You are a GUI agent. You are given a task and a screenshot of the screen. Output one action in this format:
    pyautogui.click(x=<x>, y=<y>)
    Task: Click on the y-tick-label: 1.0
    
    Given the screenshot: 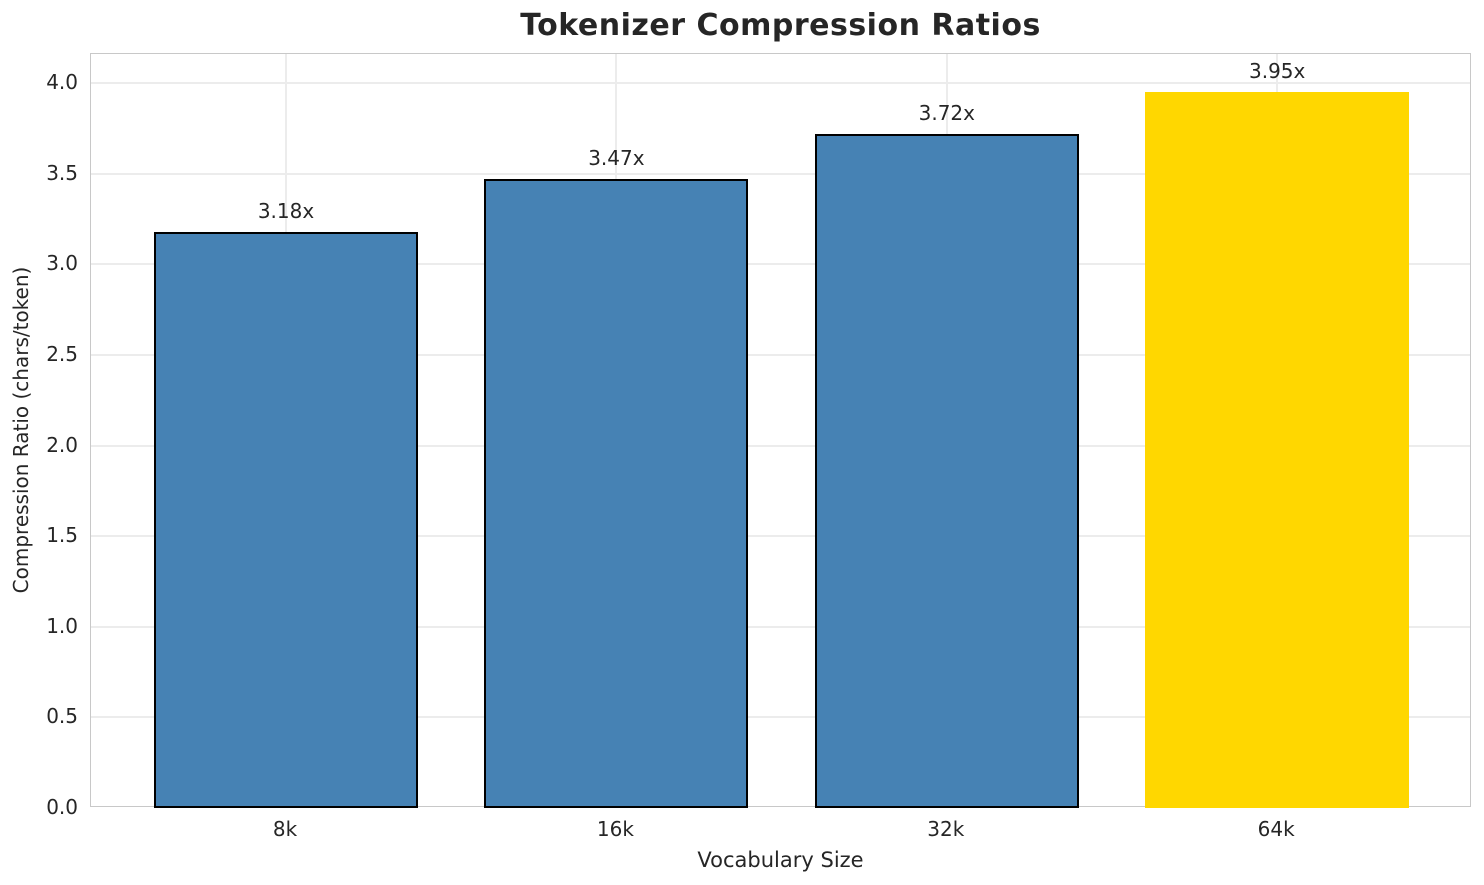 What is the action you would take?
    pyautogui.click(x=62, y=625)
    